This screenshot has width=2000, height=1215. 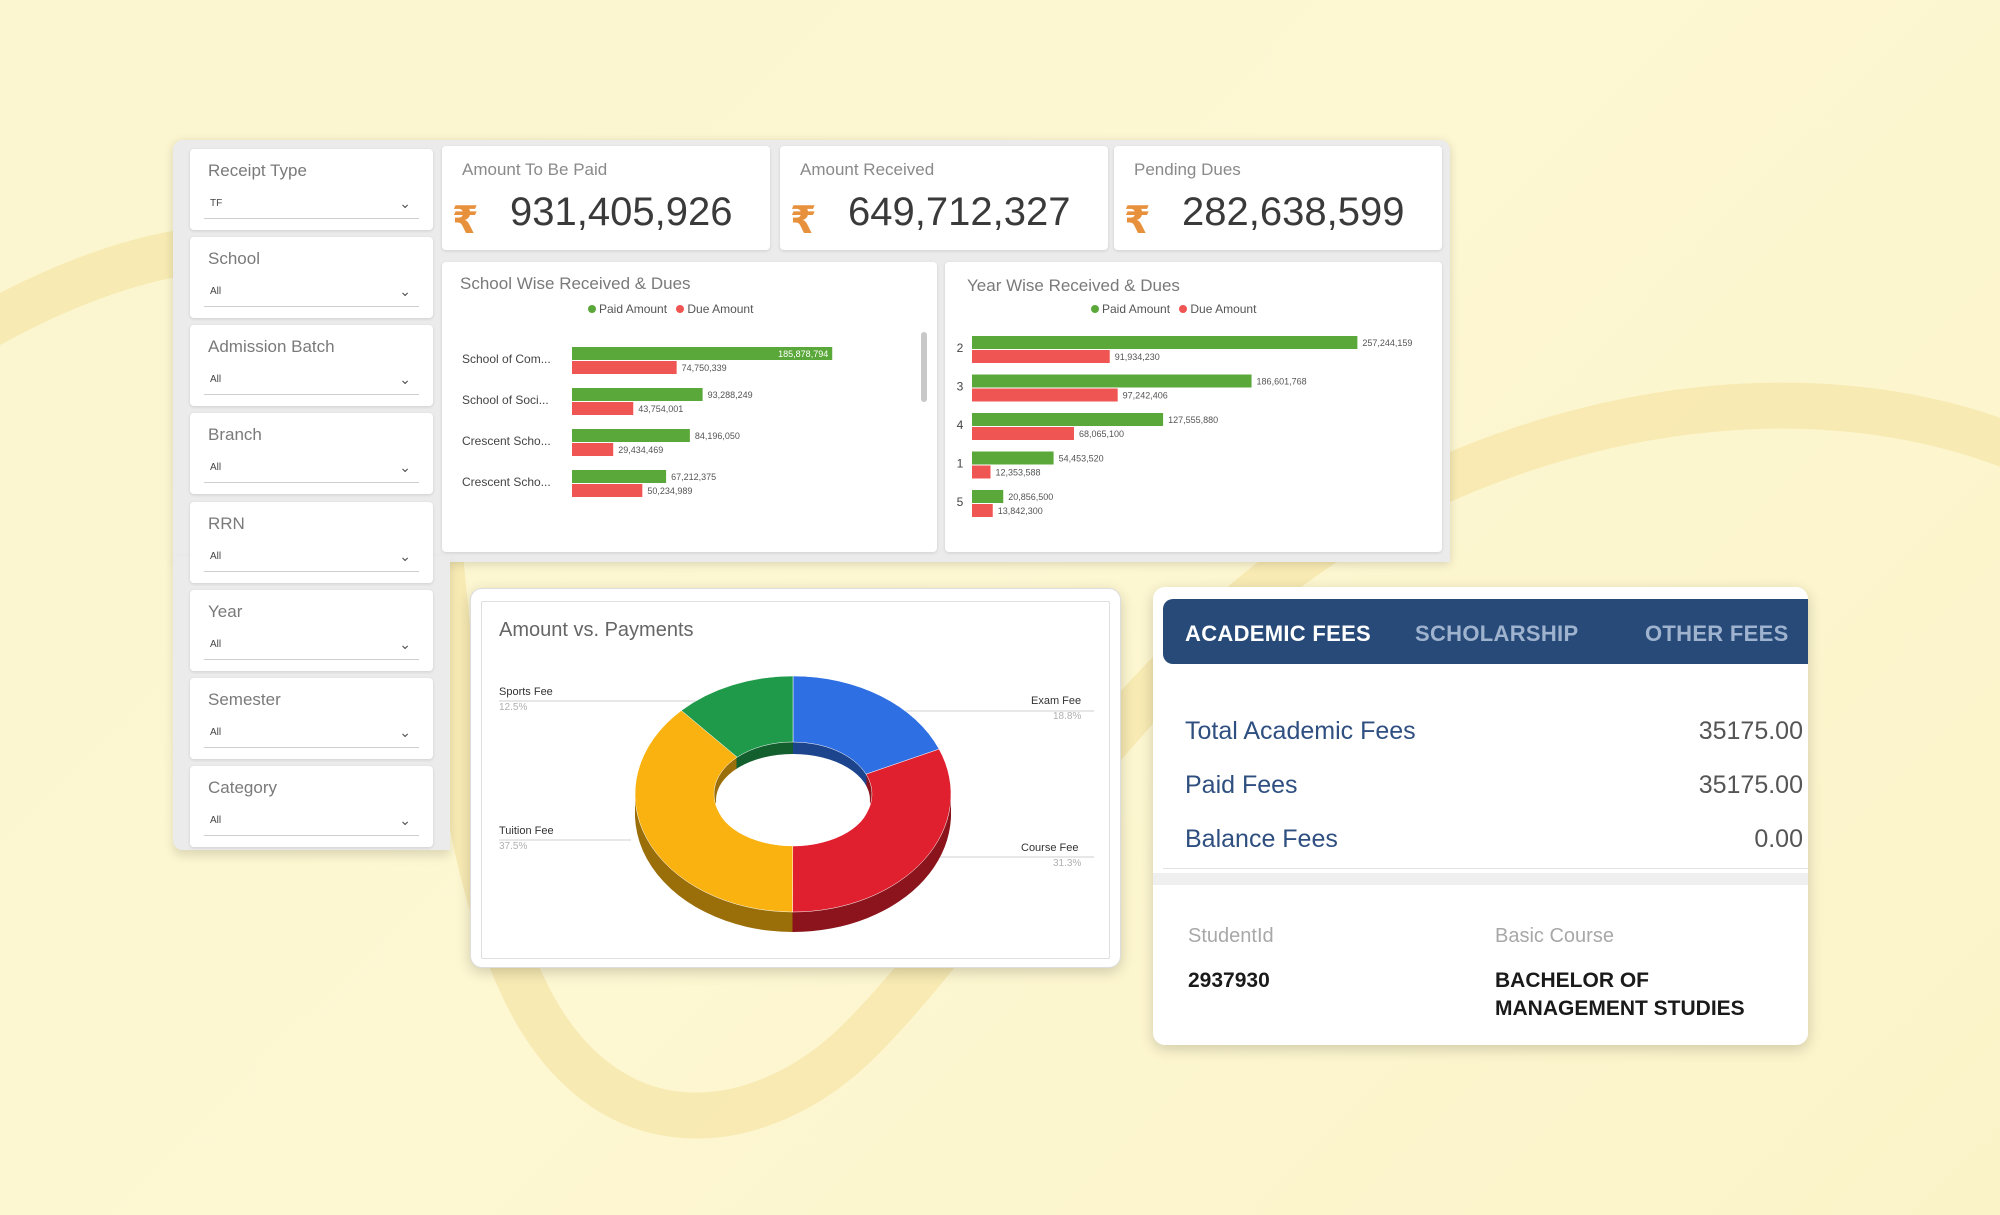 I want to click on kpi-pending-dues: Pending Dues ₹ 282,638,599, so click(x=1278, y=198).